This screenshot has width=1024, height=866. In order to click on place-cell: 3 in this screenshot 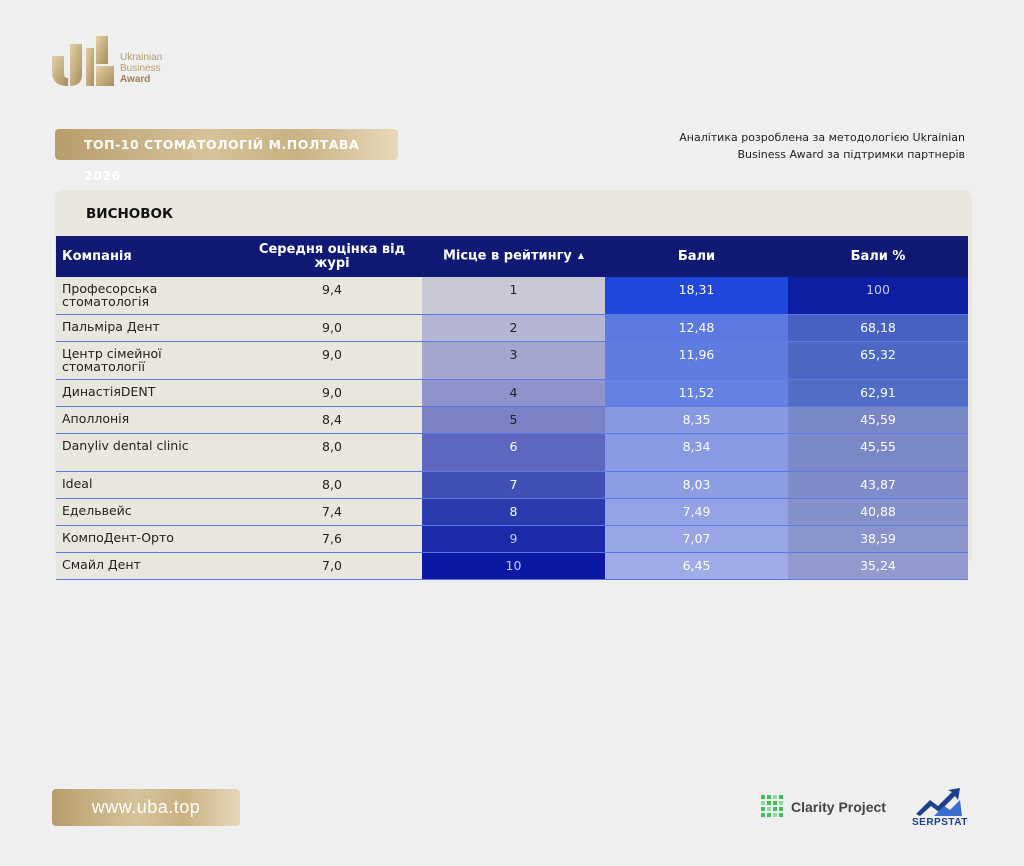, I will do `click(513, 360)`.